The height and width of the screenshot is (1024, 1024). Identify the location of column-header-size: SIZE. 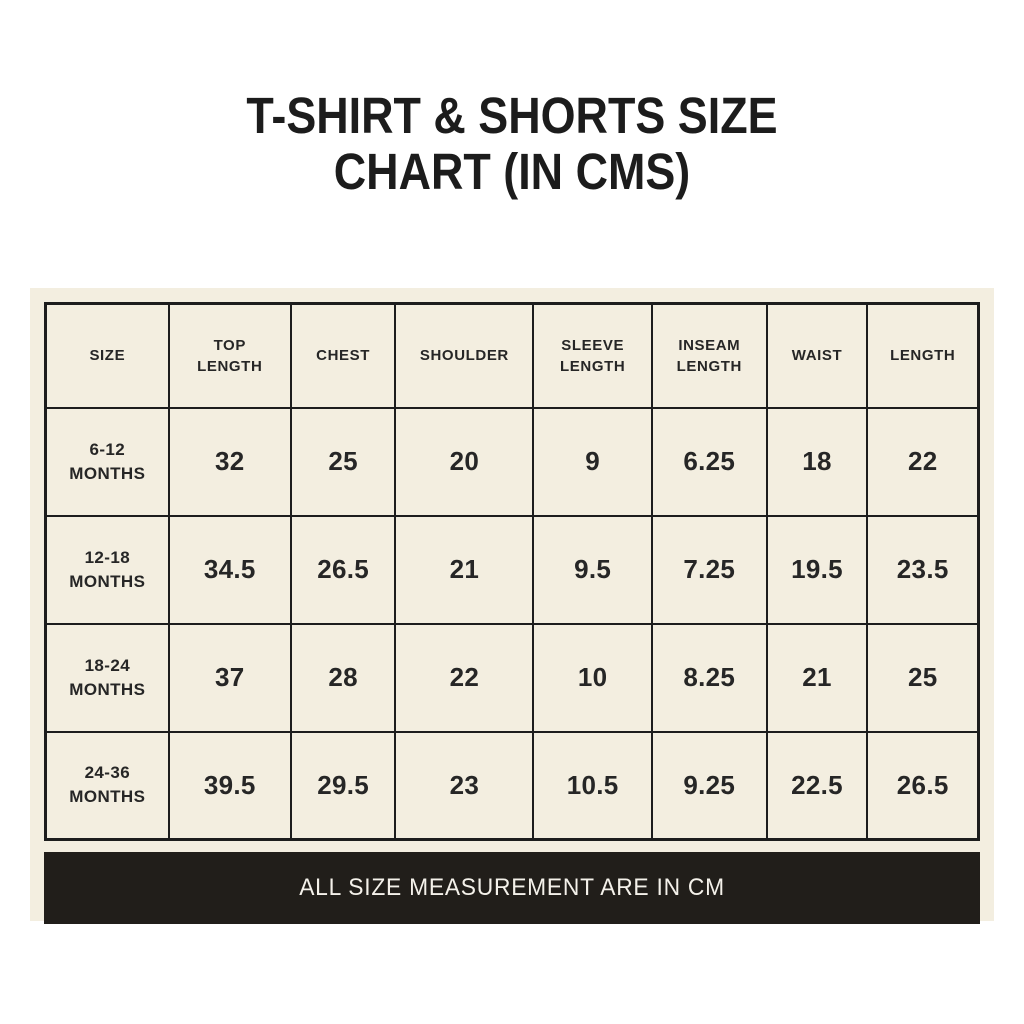
(107, 355).